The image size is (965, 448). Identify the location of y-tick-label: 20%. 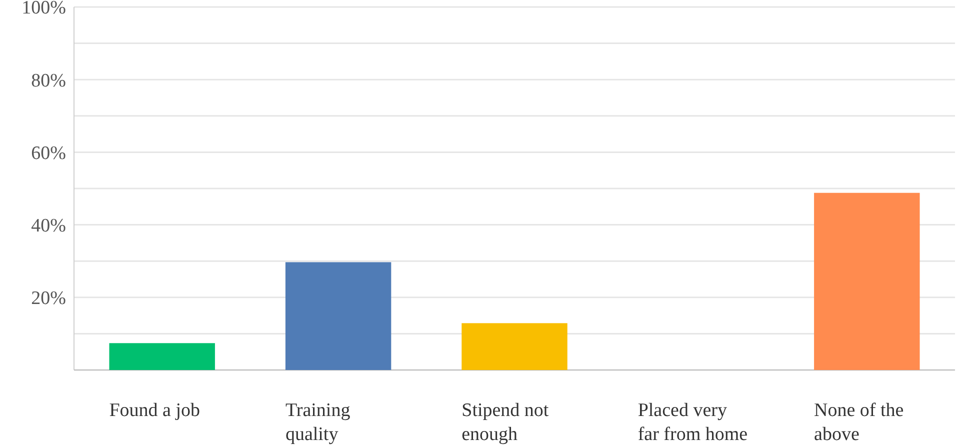
(48, 299).